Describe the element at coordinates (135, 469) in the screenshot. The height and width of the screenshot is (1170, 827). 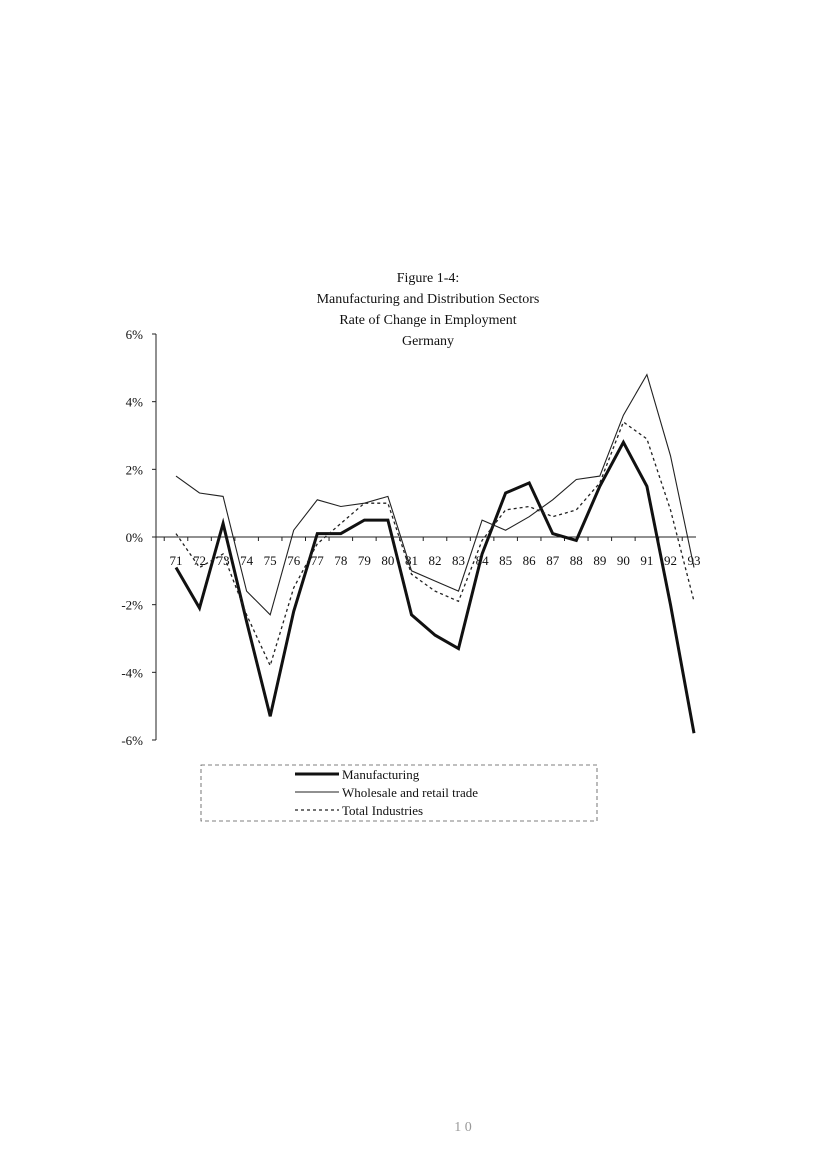
I see `y-tick-label: 2%` at that location.